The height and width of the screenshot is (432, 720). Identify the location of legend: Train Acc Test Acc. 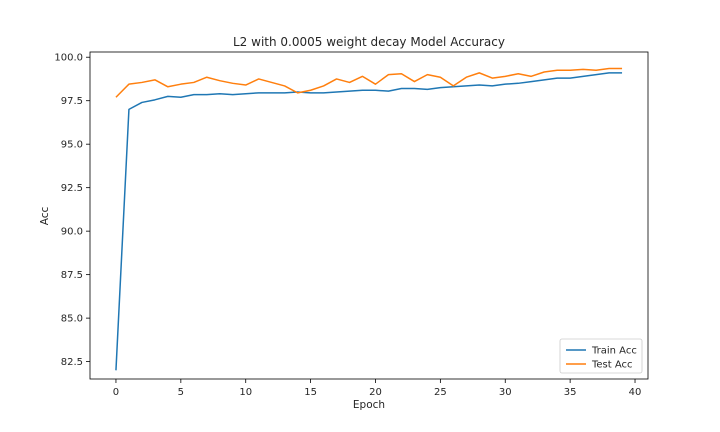
(601, 356).